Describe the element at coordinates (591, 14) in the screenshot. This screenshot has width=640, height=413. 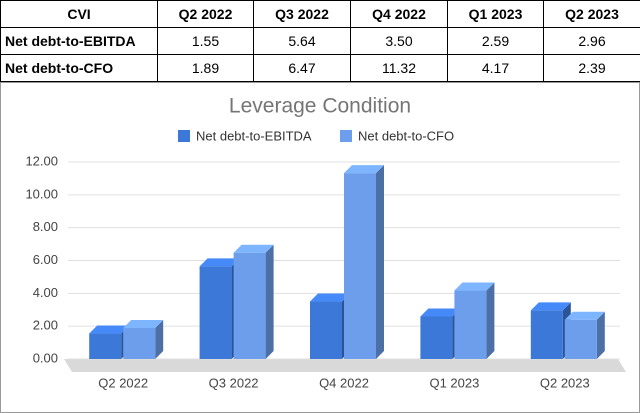
I see `header-cell: Q2 2023` at that location.